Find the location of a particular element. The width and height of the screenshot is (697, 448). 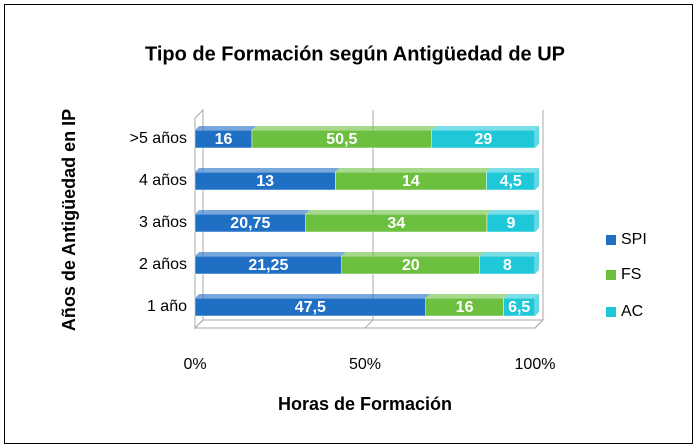

y-tick-label: 2 años is located at coordinates (163, 264).